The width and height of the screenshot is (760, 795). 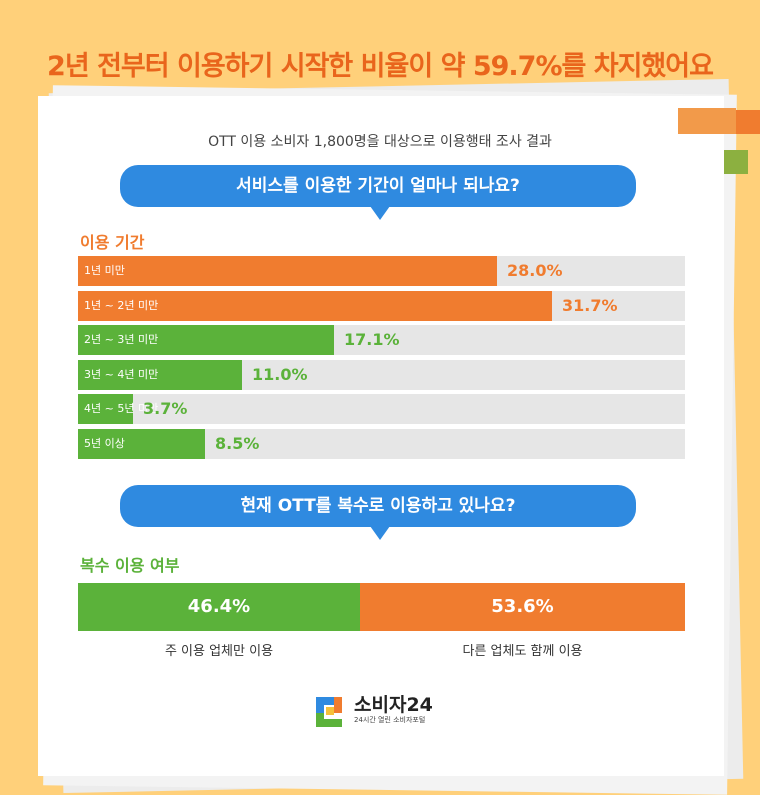 What do you see at coordinates (112, 242) in the screenshot?
I see `duration-chart-title: 이용 기간` at bounding box center [112, 242].